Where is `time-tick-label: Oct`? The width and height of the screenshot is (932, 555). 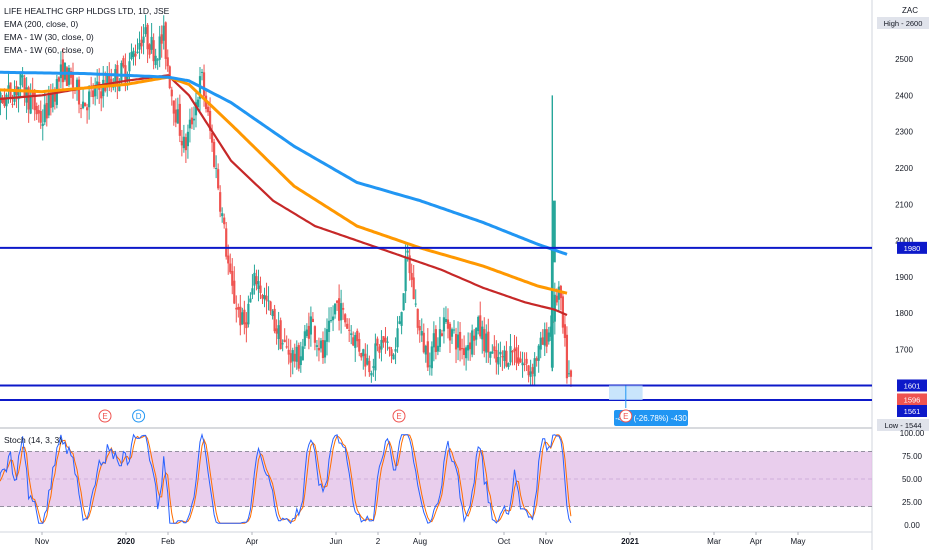 time-tick-label: Oct is located at coordinates (504, 541).